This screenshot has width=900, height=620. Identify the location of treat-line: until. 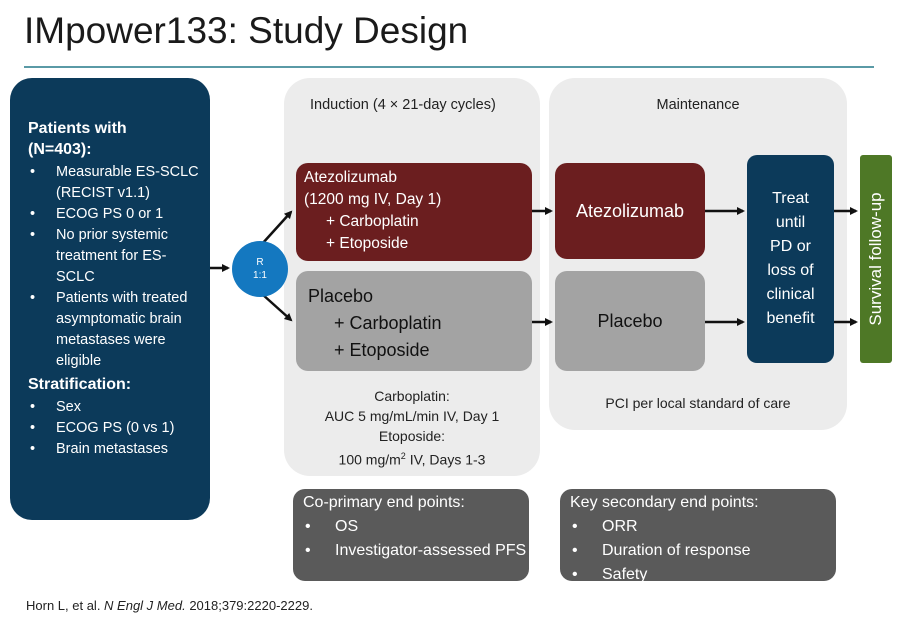
(790, 222).